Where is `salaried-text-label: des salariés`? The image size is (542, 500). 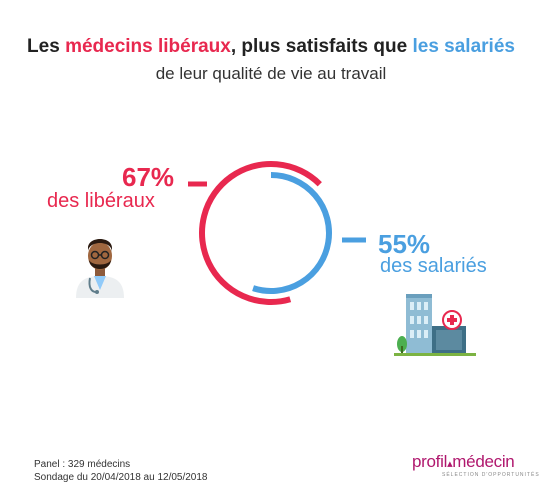 salaried-text-label: des salariés is located at coordinates (433, 266).